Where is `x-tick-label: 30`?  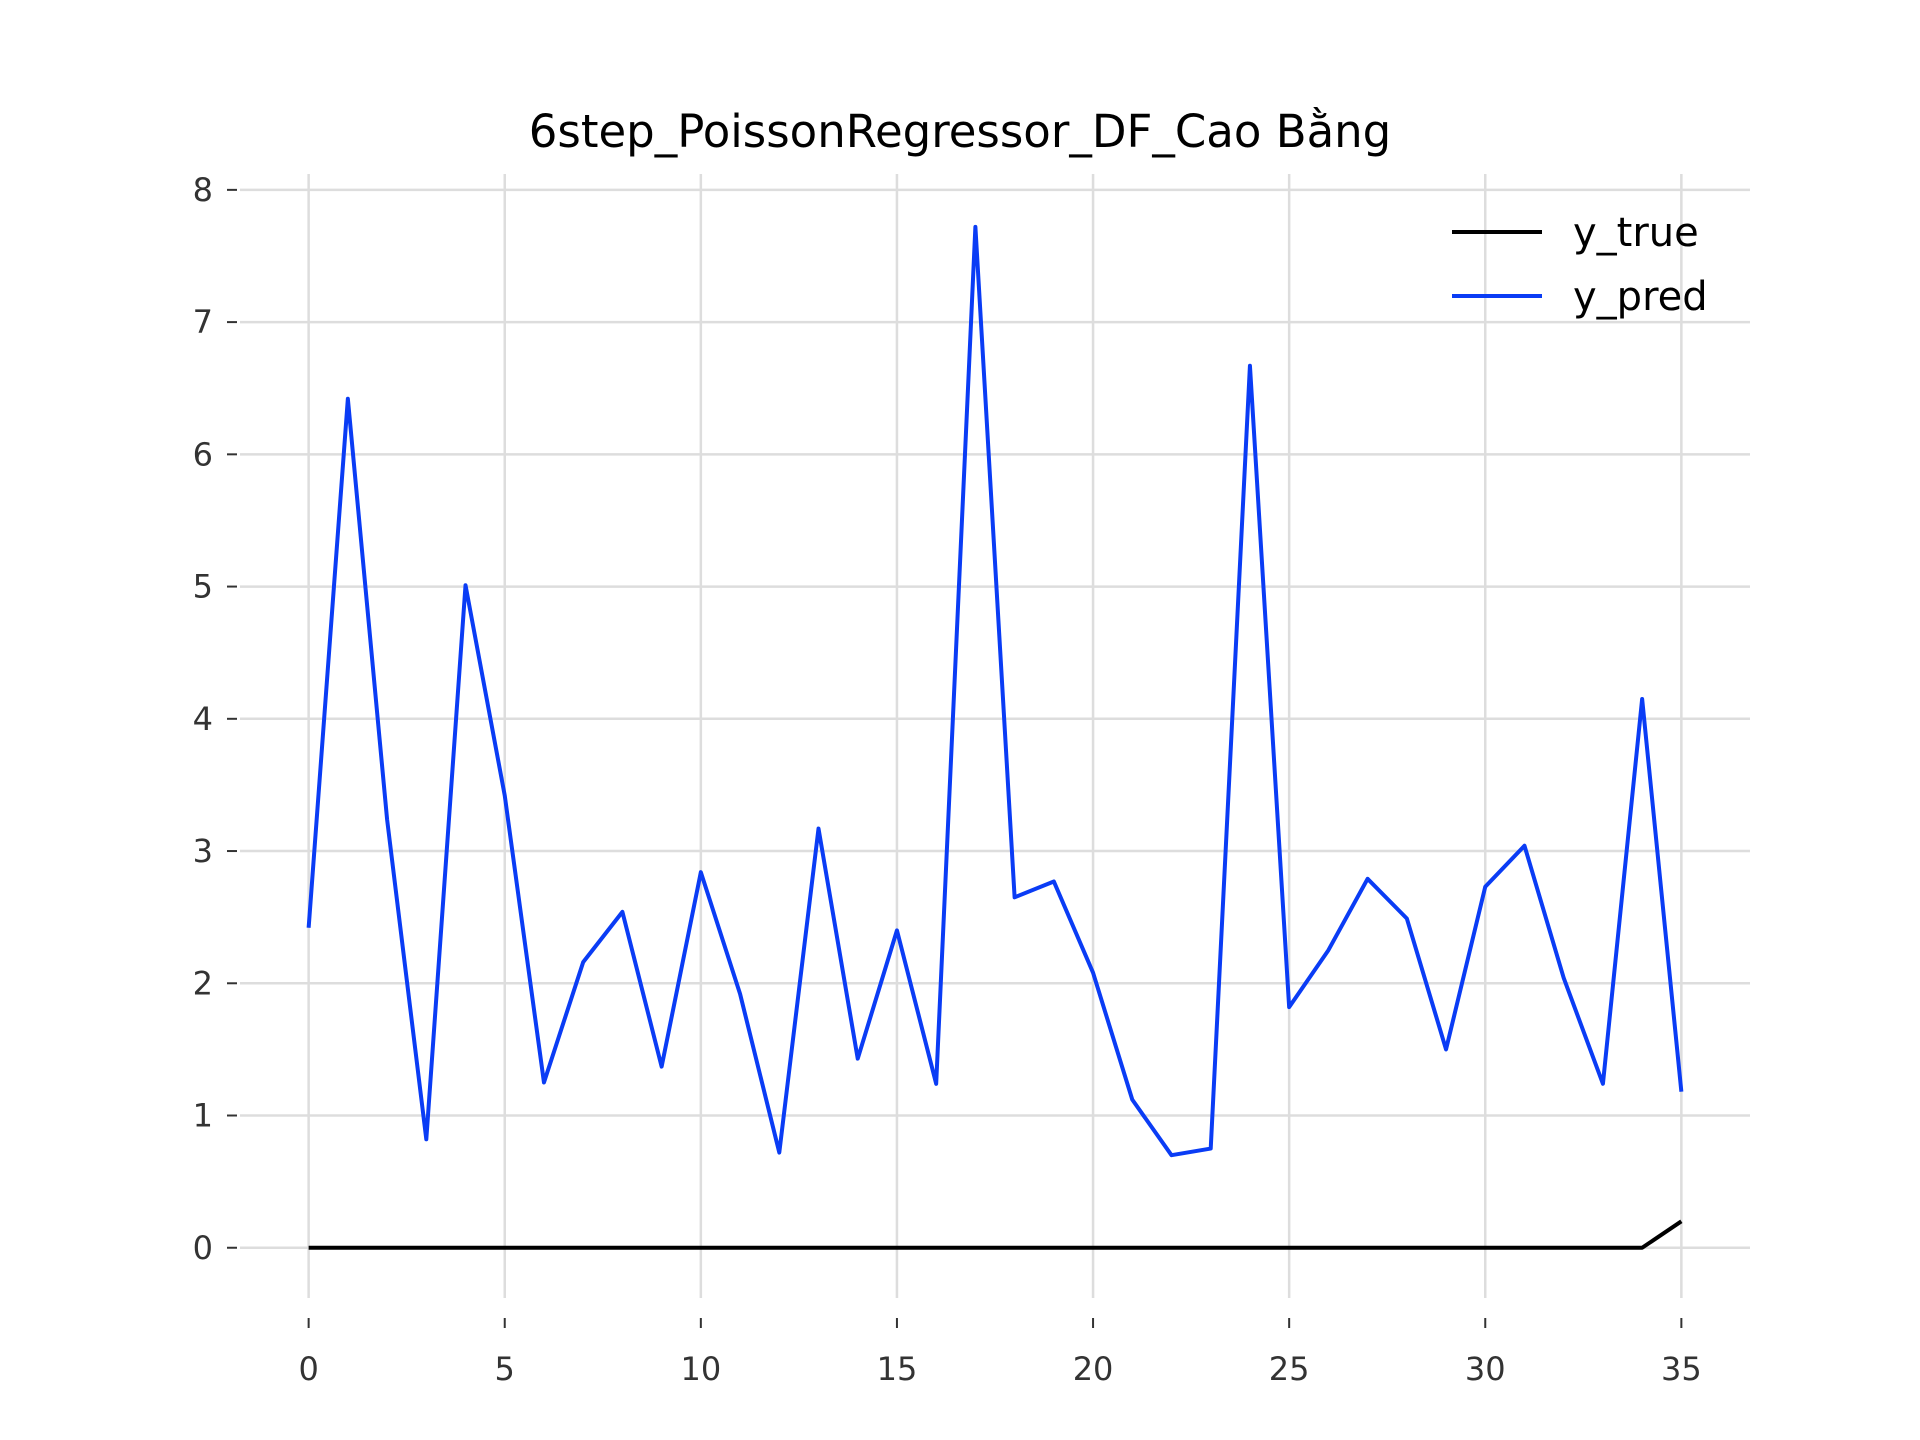
x-tick-label: 30 is located at coordinates (1485, 1369).